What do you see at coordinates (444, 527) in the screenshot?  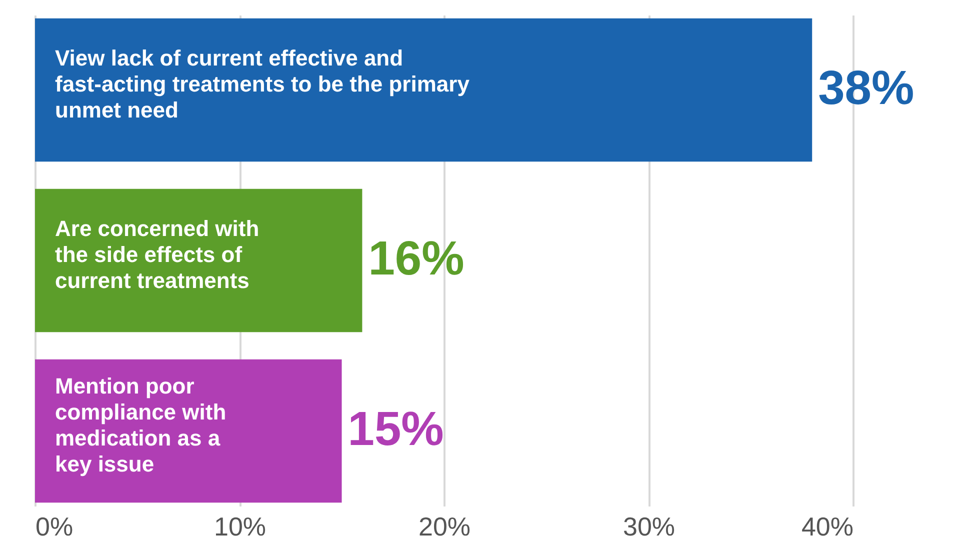 I see `x-tick-label: 20%` at bounding box center [444, 527].